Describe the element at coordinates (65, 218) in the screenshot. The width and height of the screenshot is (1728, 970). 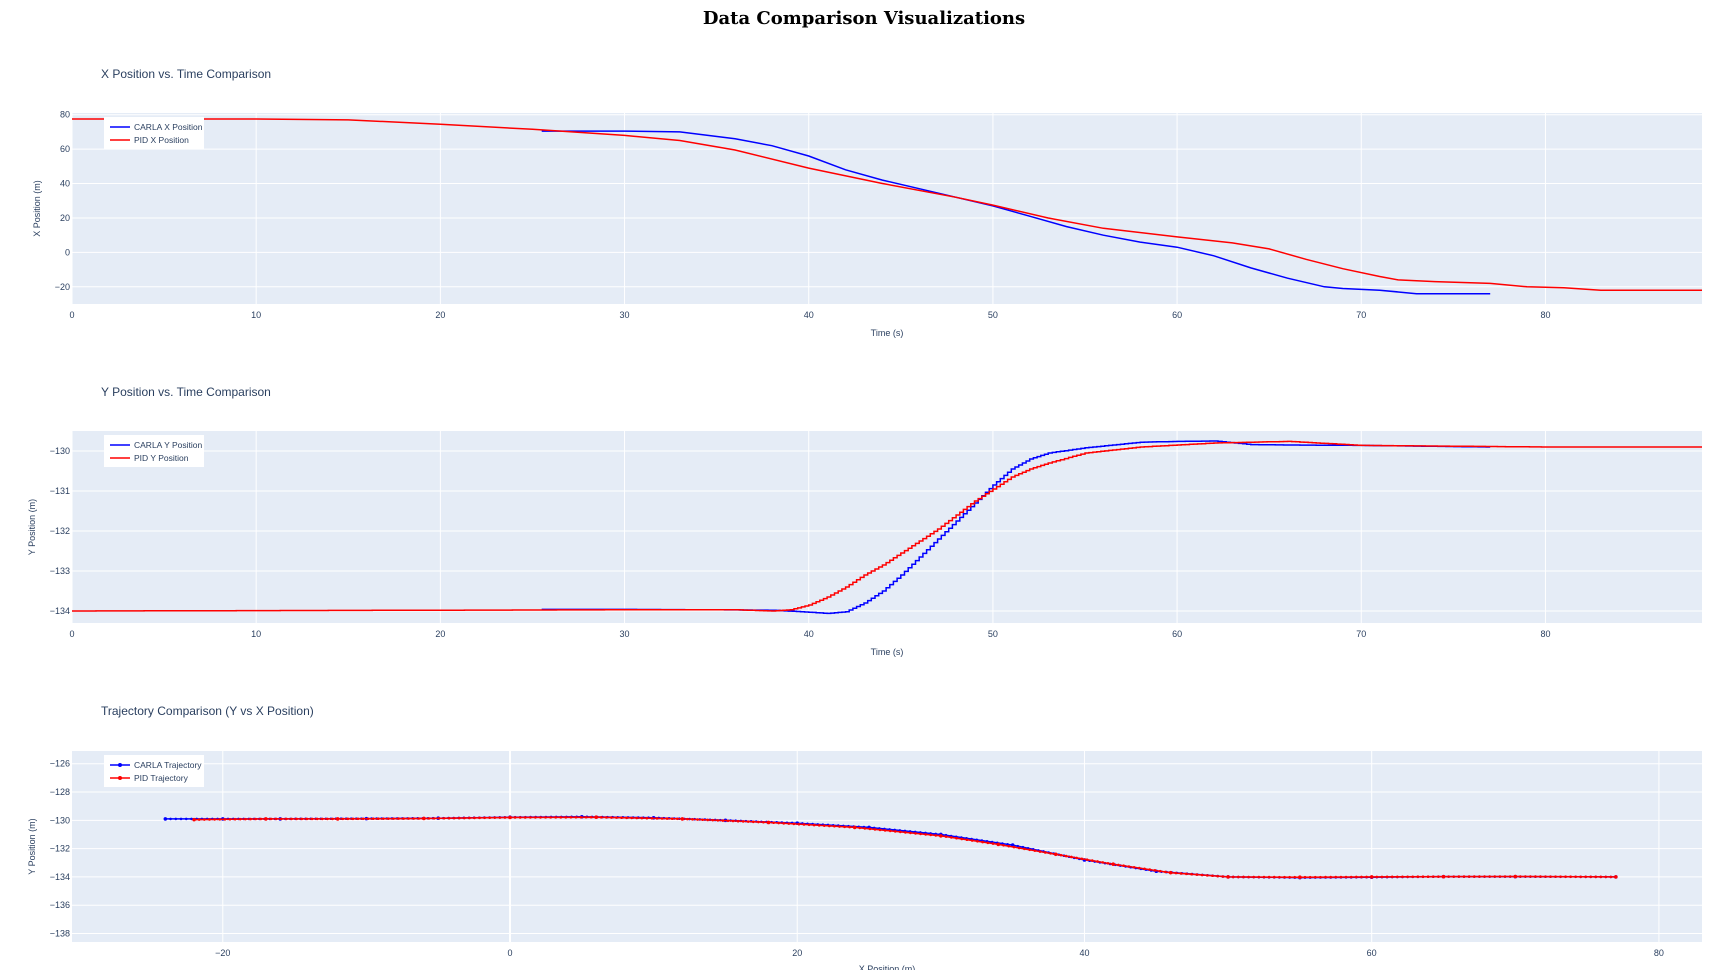
I see `y-tick-label: 20` at that location.